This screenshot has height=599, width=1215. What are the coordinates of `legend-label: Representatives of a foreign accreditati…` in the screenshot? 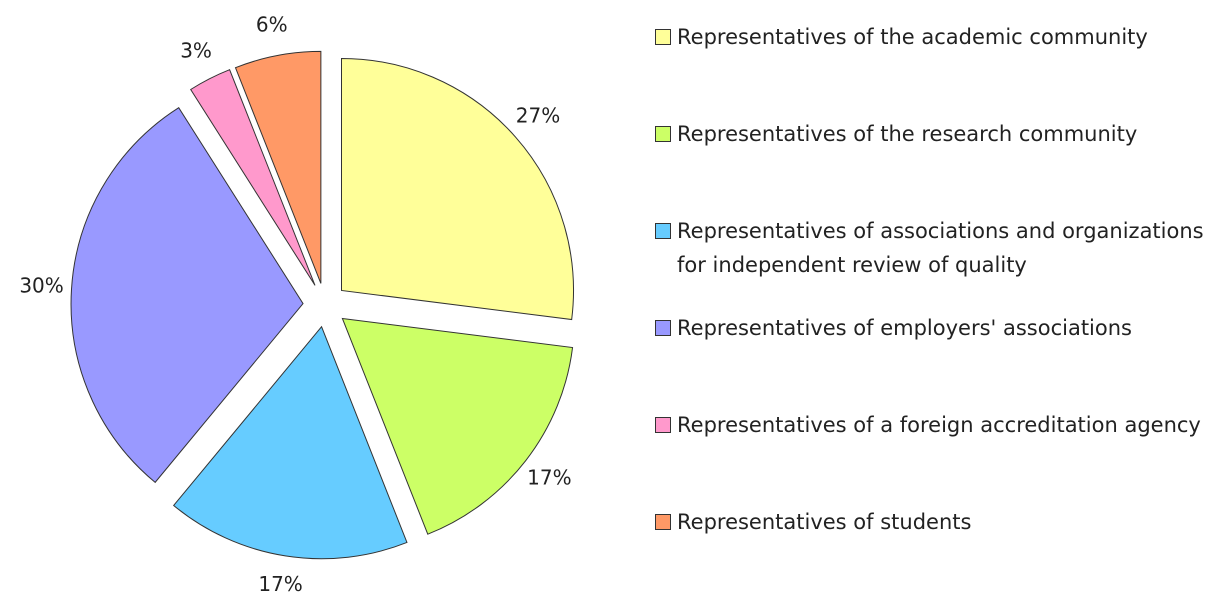 It's located at (939, 425).